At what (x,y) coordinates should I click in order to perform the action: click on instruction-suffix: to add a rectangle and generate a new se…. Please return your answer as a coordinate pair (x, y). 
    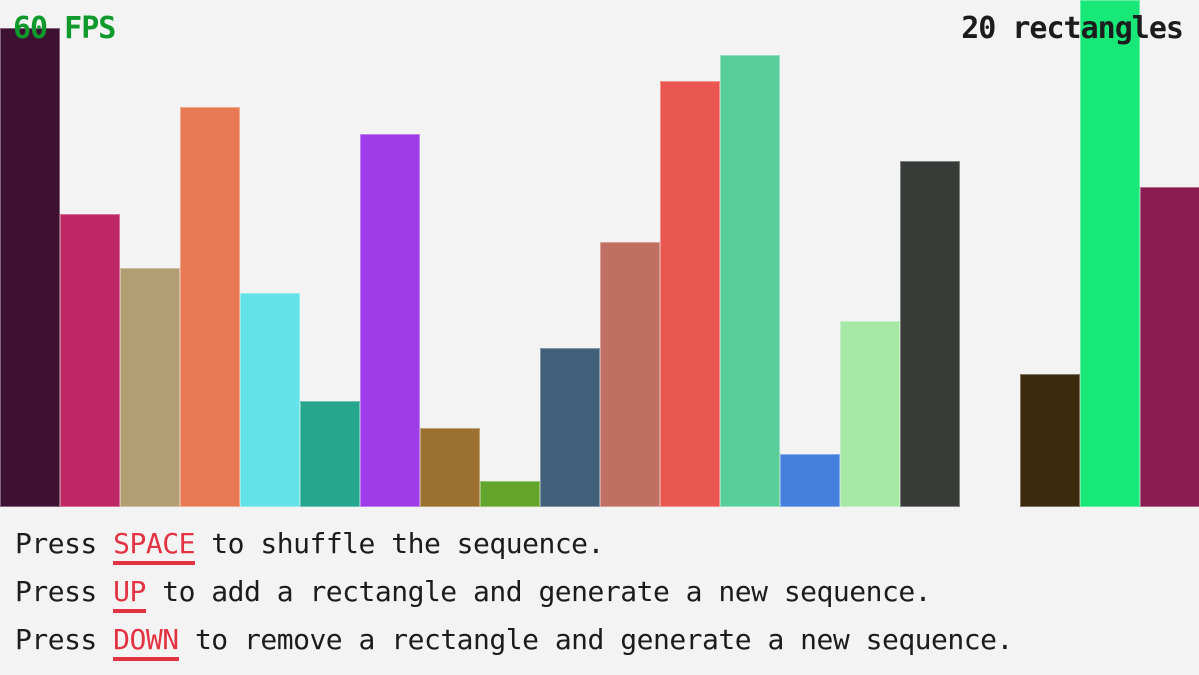
    Looking at the image, I should click on (538, 591).